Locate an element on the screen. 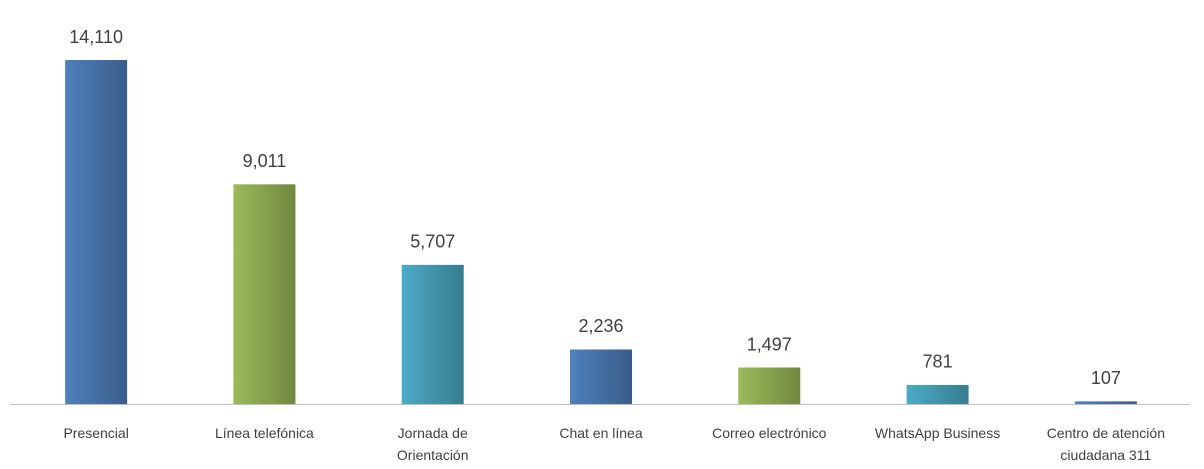 The width and height of the screenshot is (1204, 469). value-label: 2,236 is located at coordinates (600, 326).